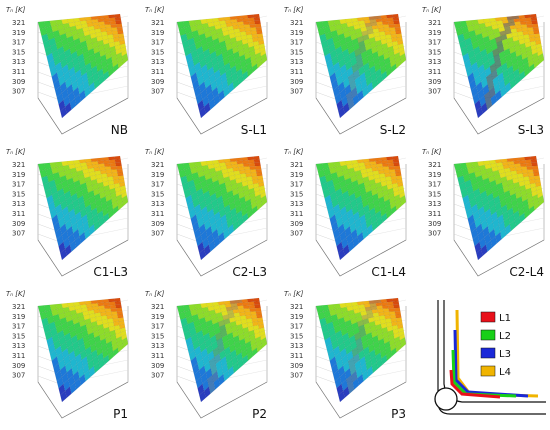 The height and width of the screenshot is (430, 550). Describe the element at coordinates (398, 414) in the screenshot. I see `panel-label: P3` at that location.